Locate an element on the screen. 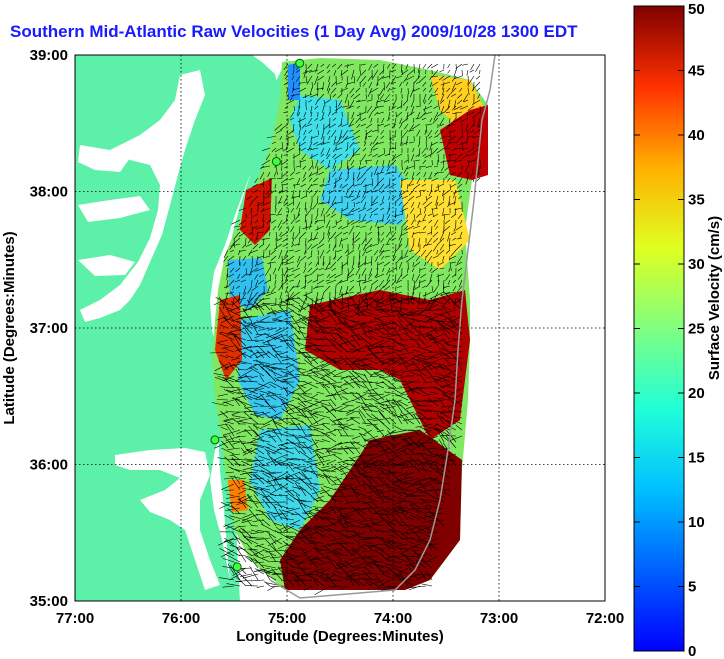  colorbar-tick-label: 35 is located at coordinates (696, 200).